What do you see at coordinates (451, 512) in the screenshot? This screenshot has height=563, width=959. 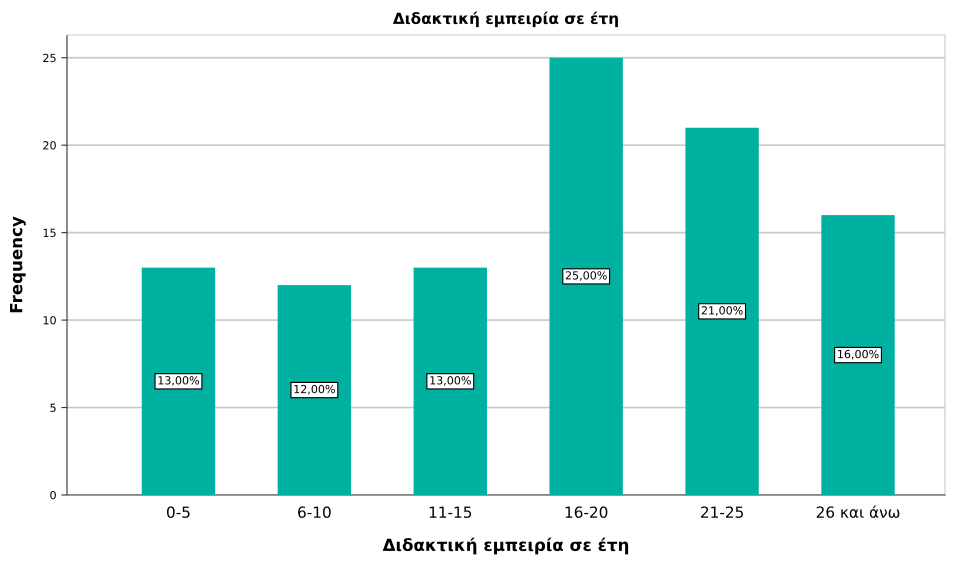 I see `x-tick-label: 11-15` at bounding box center [451, 512].